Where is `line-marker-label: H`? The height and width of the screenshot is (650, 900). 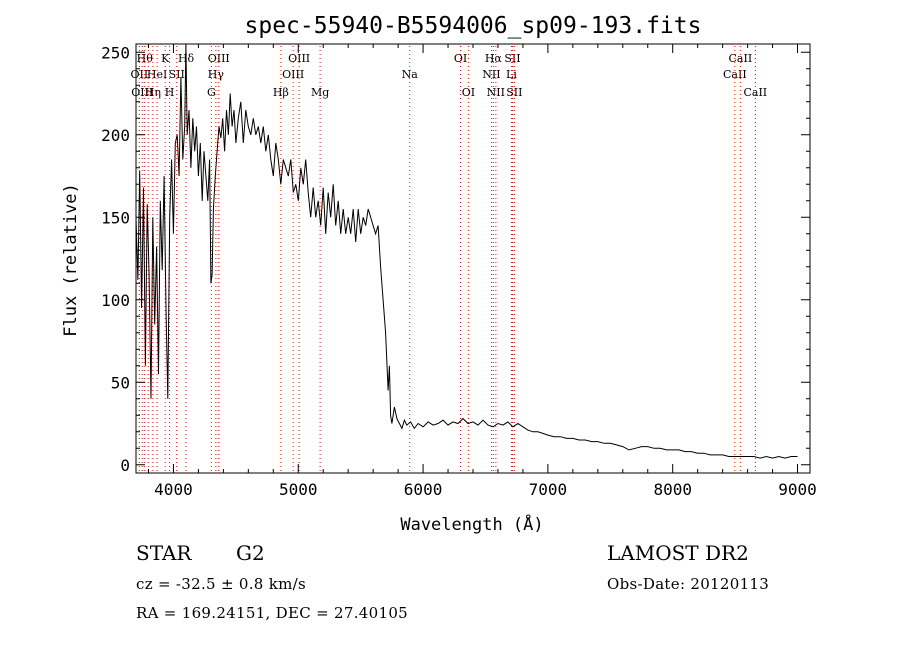
line-marker-label: H is located at coordinates (170, 92).